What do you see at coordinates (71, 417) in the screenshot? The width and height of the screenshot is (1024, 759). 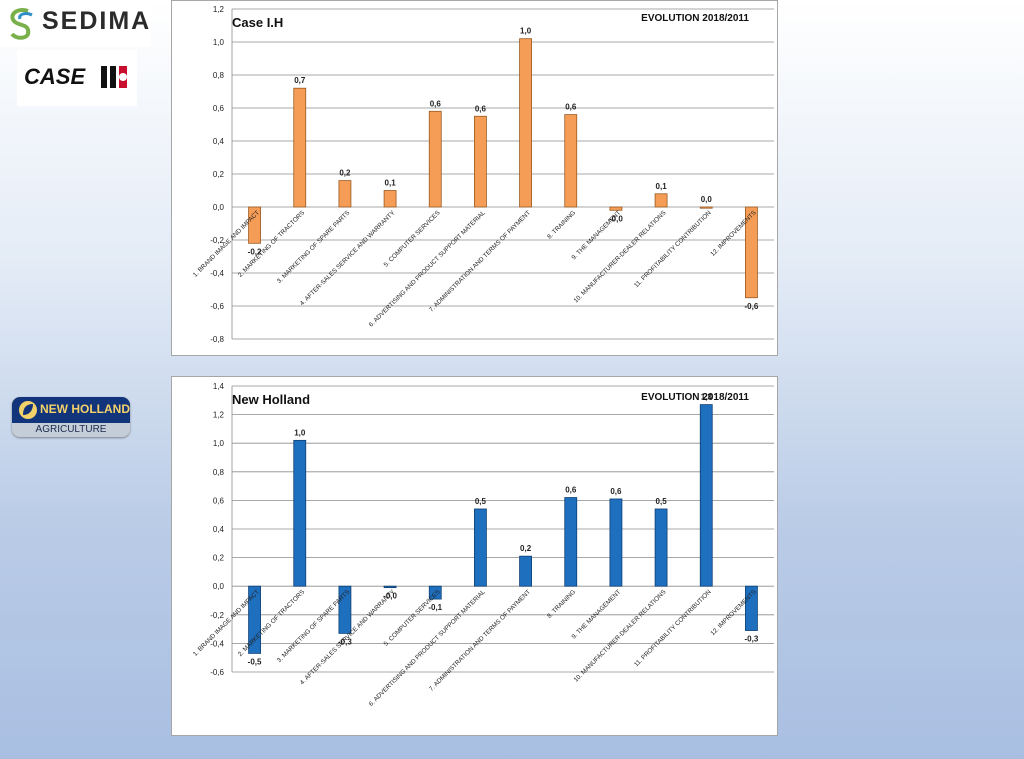 I see `new-holland-logo: NEW HOLLAND AGRICULTURE` at bounding box center [71, 417].